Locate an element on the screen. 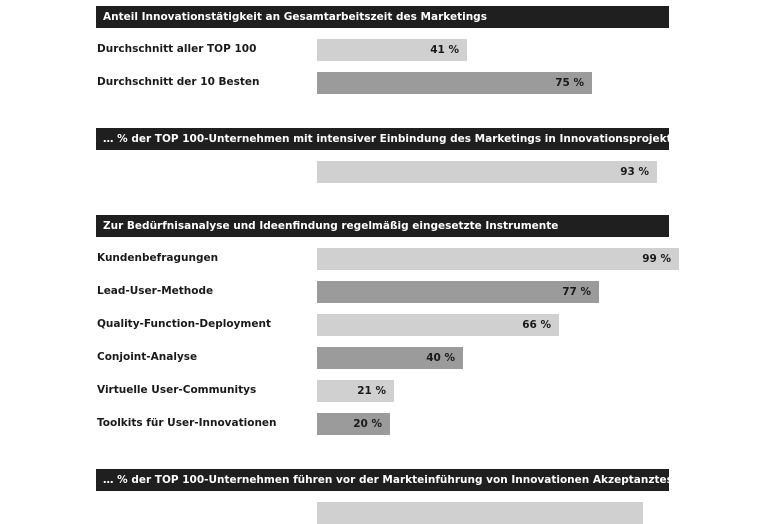 The height and width of the screenshot is (524, 762). bar: 41 % is located at coordinates (392, 50).